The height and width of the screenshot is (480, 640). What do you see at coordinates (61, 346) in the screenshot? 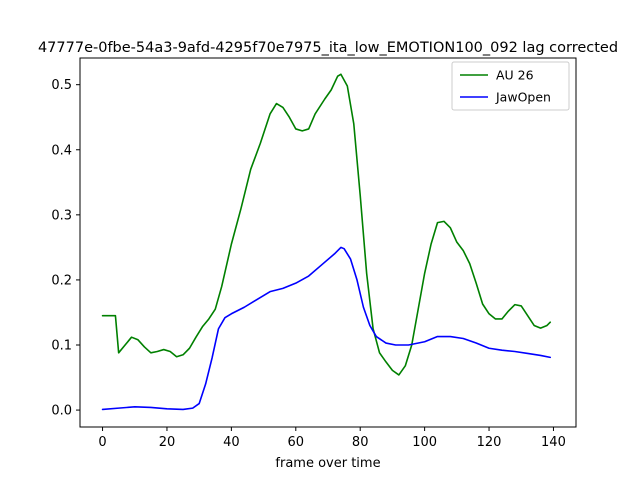
I see `y-tick-label: 0.1` at bounding box center [61, 346].